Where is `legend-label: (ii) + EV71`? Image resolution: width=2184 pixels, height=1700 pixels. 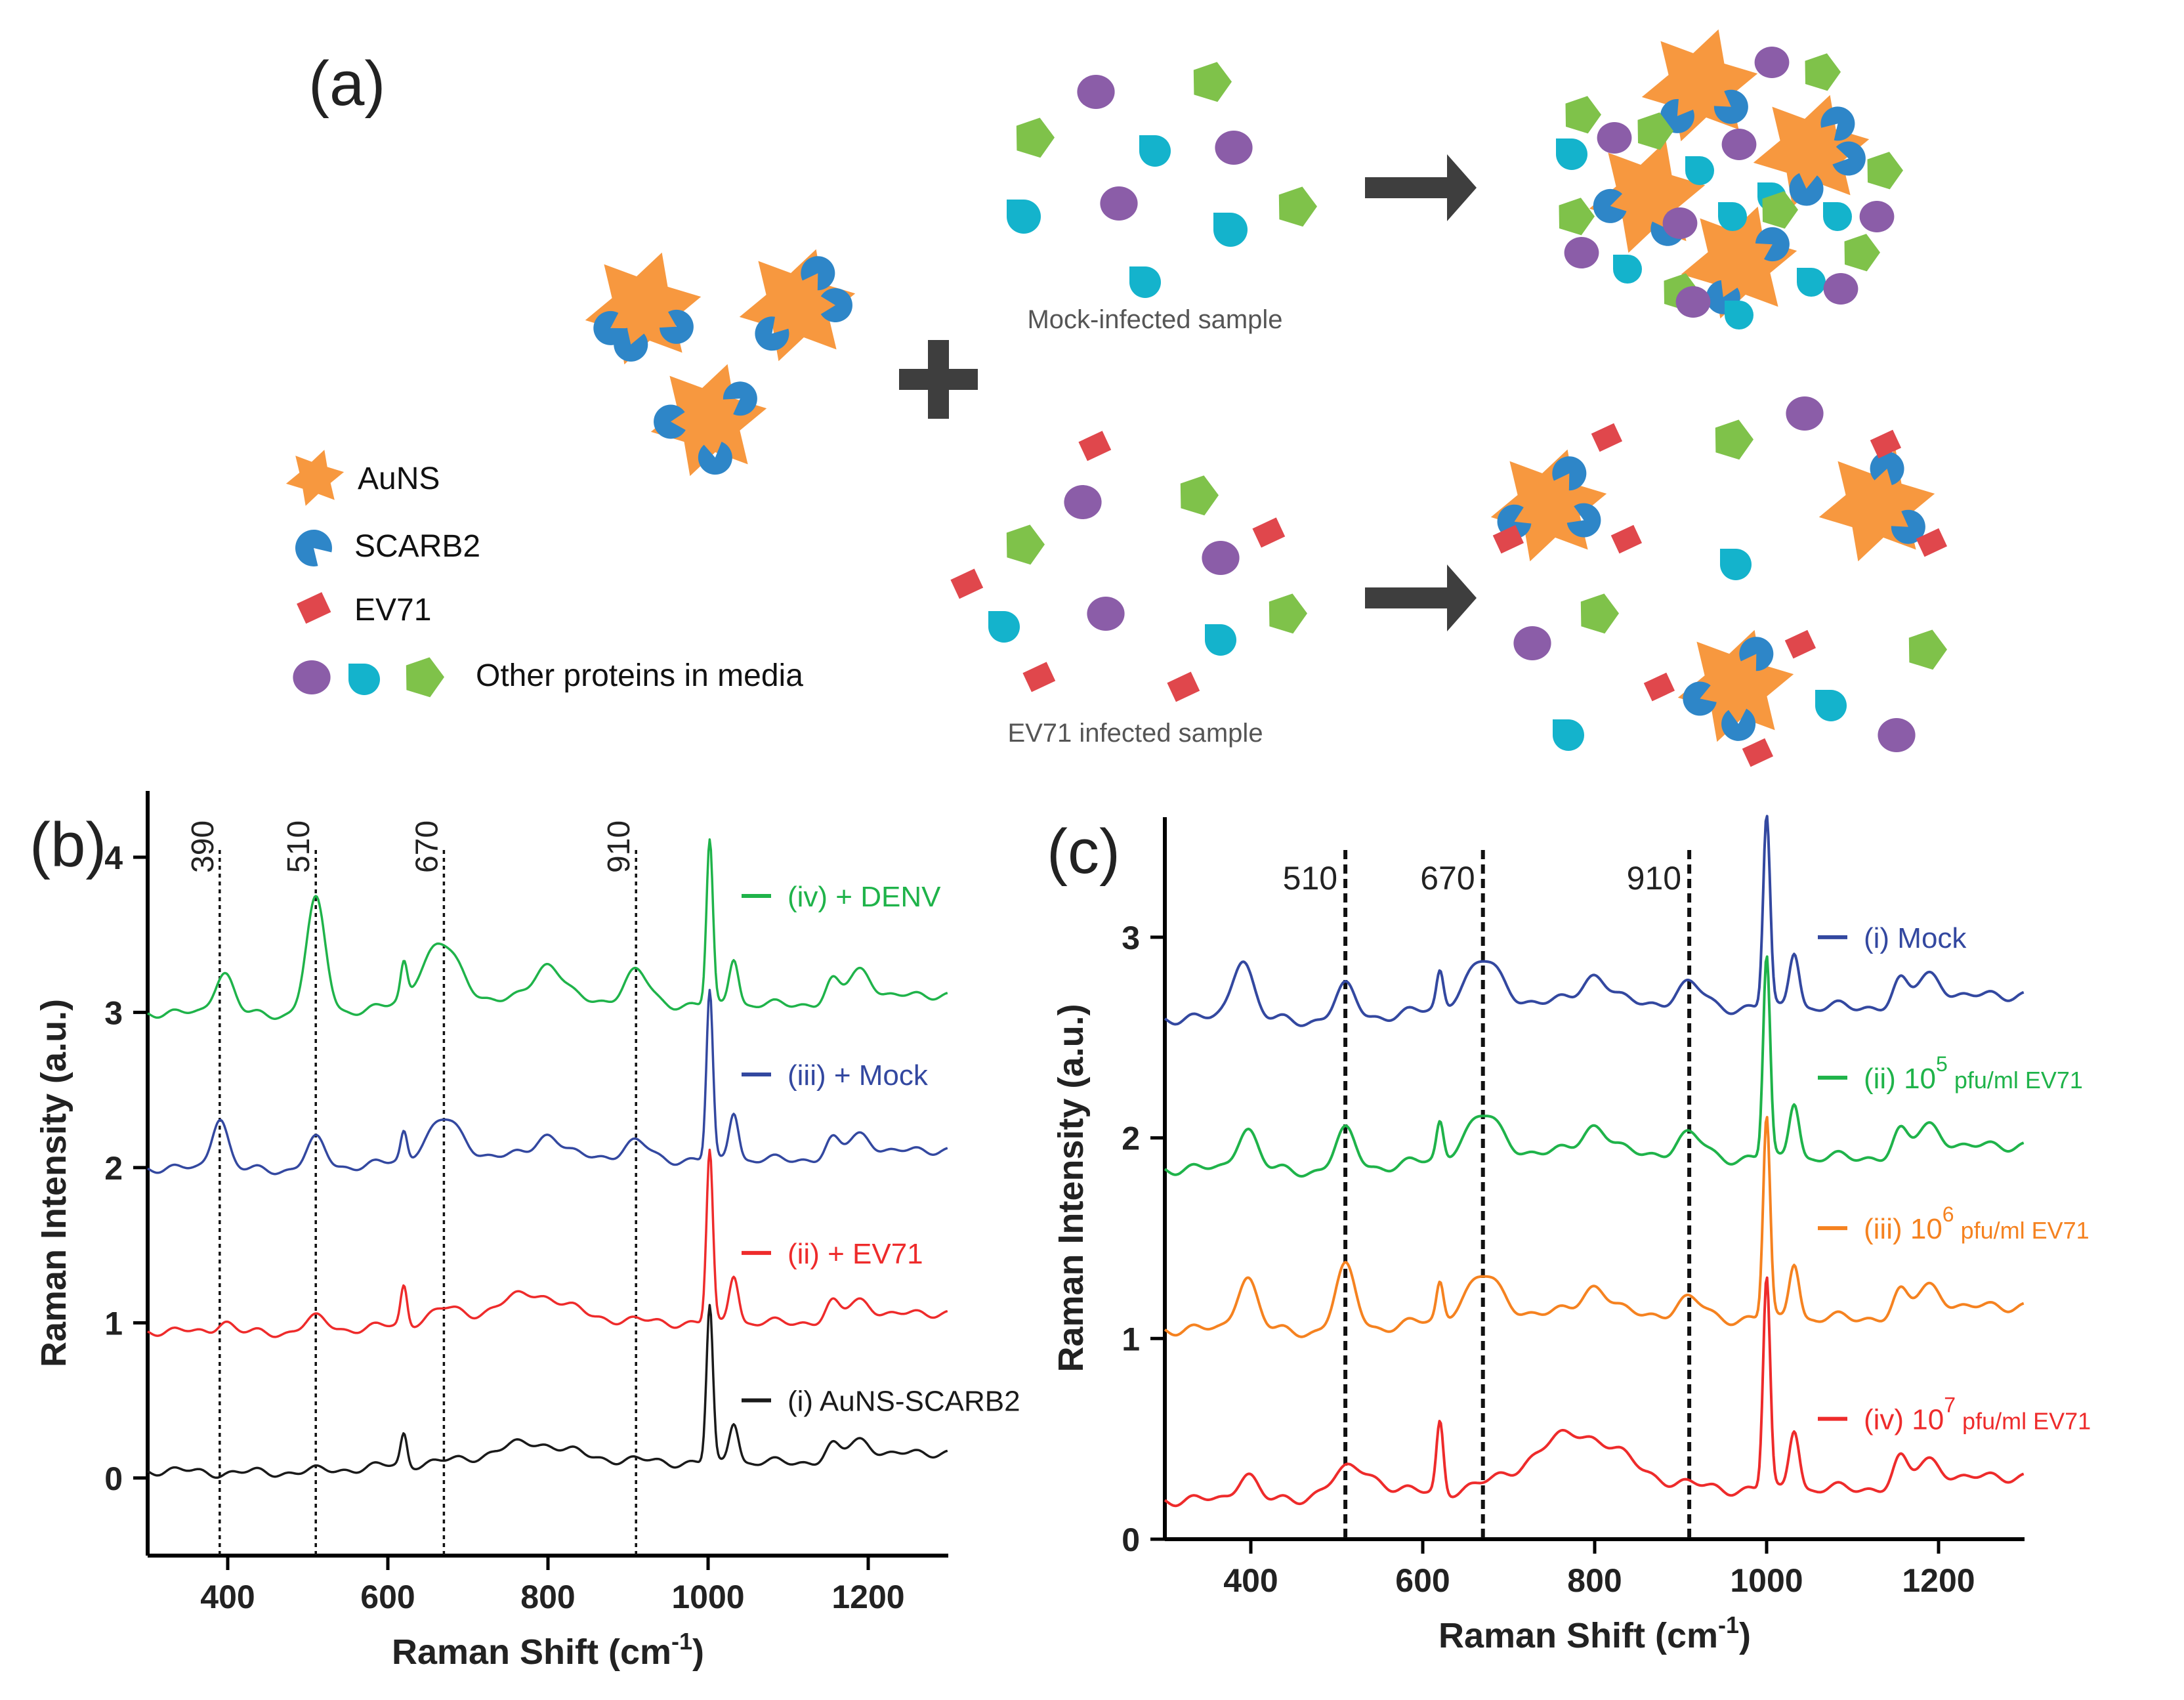
legend-label: (ii) + EV71 is located at coordinates (855, 1254).